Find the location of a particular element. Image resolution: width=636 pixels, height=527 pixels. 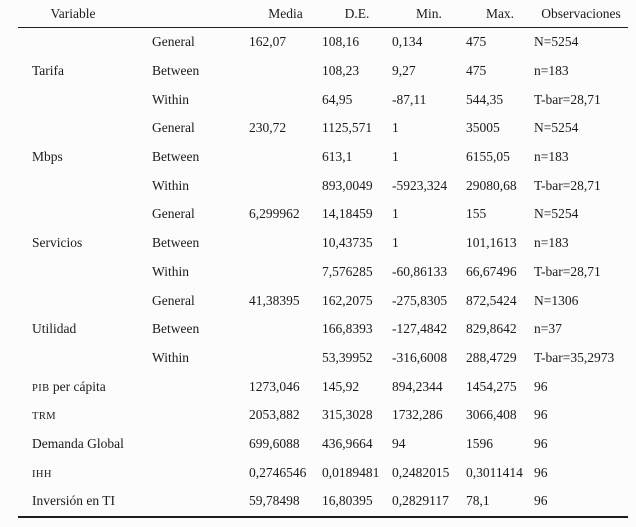

de-value: 613,1 is located at coordinates (337, 157).